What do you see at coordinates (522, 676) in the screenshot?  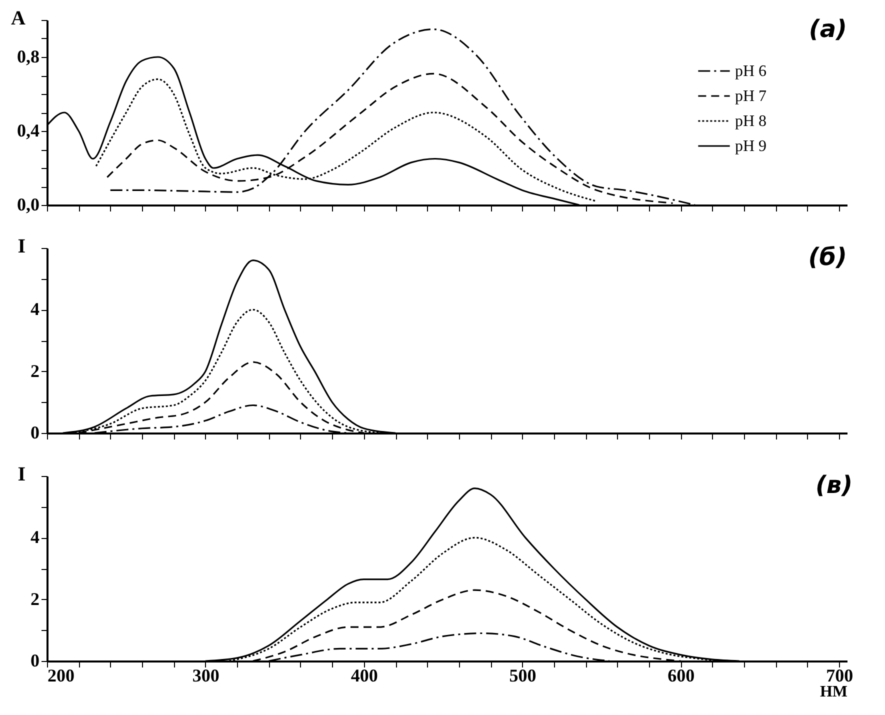 I see `x-tick-label: 500` at bounding box center [522, 676].